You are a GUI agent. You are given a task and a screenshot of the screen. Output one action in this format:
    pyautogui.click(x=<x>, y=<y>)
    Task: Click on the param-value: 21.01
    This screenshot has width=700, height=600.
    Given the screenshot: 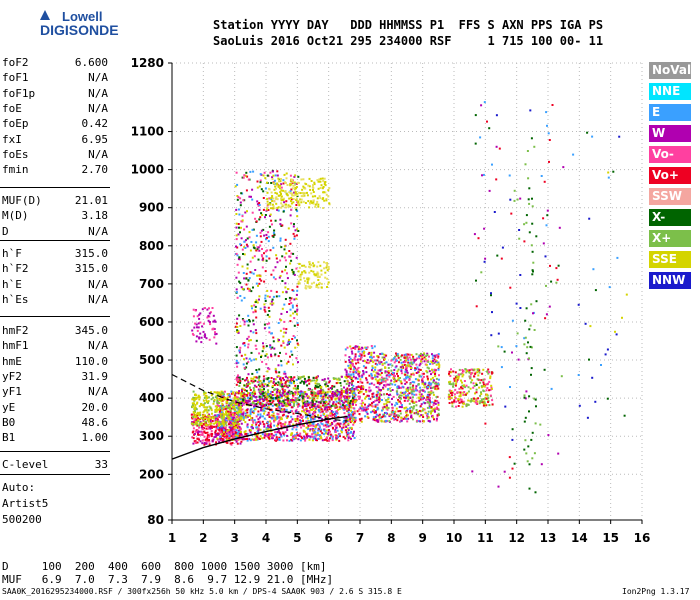 What is the action you would take?
    pyautogui.click(x=91, y=200)
    